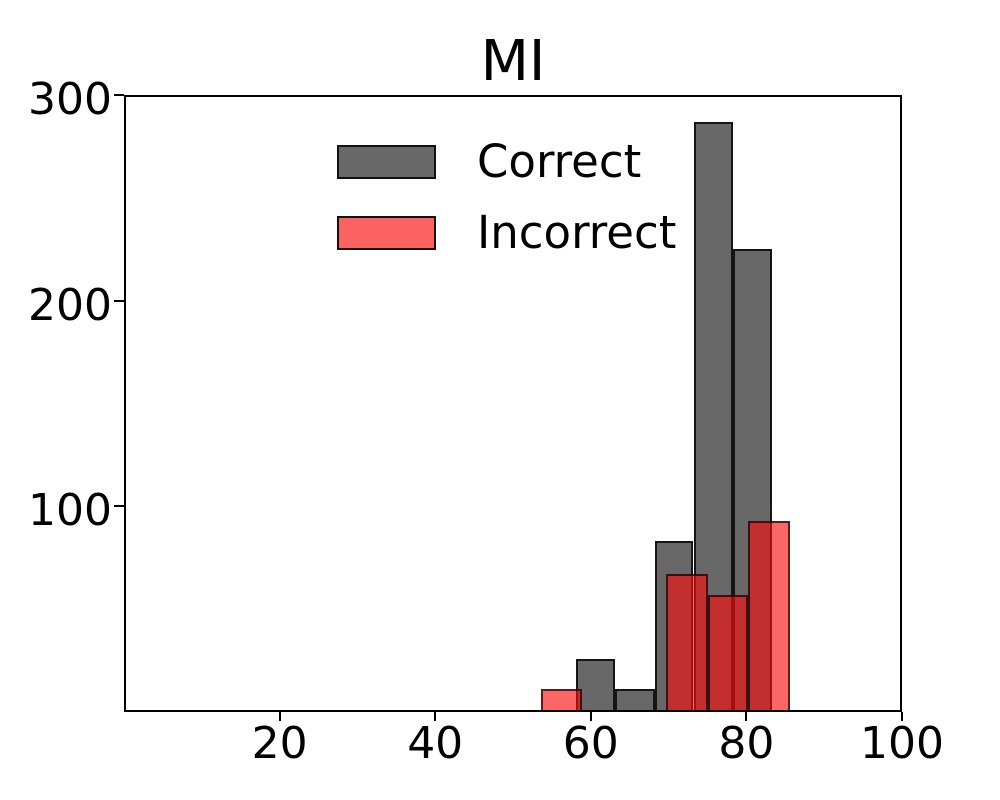 The width and height of the screenshot is (1000, 800). What do you see at coordinates (70, 511) in the screenshot?
I see `y-tick-label: 100` at bounding box center [70, 511].